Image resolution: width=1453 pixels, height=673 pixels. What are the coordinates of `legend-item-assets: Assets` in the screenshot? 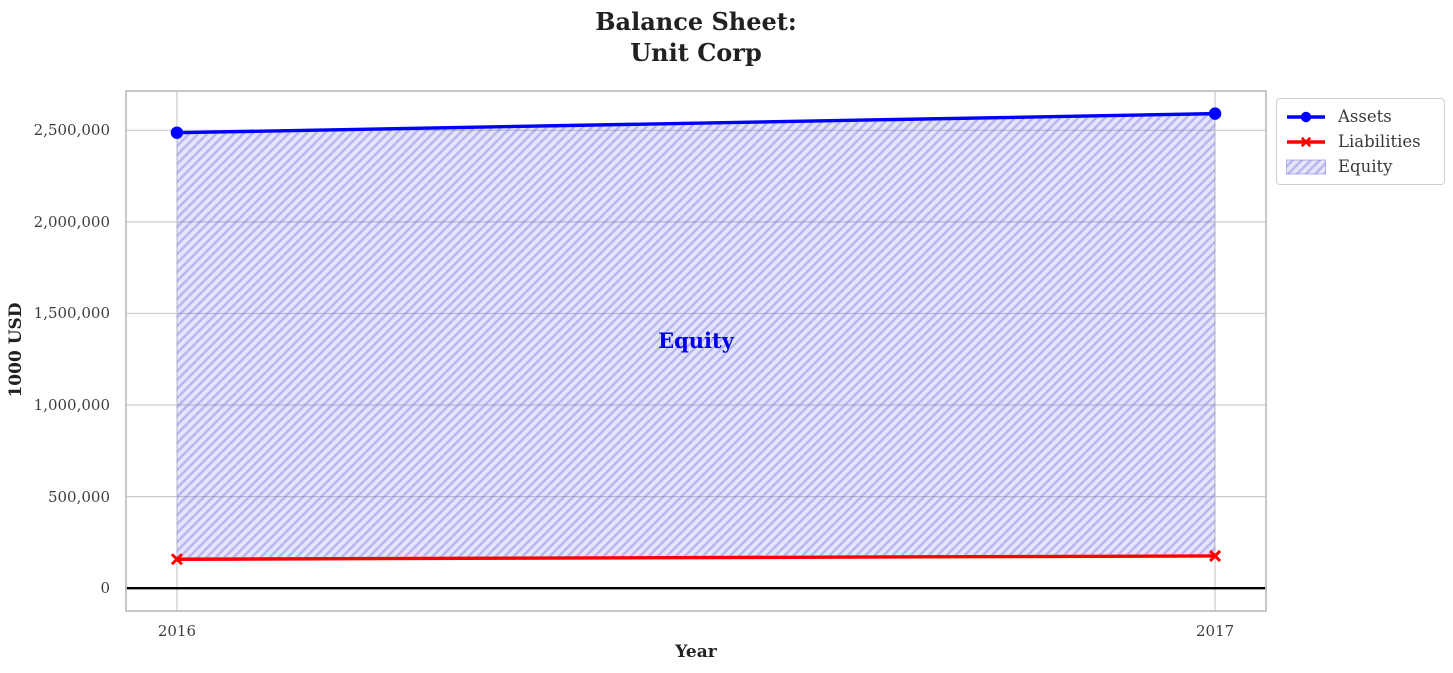 It's located at (1360, 116).